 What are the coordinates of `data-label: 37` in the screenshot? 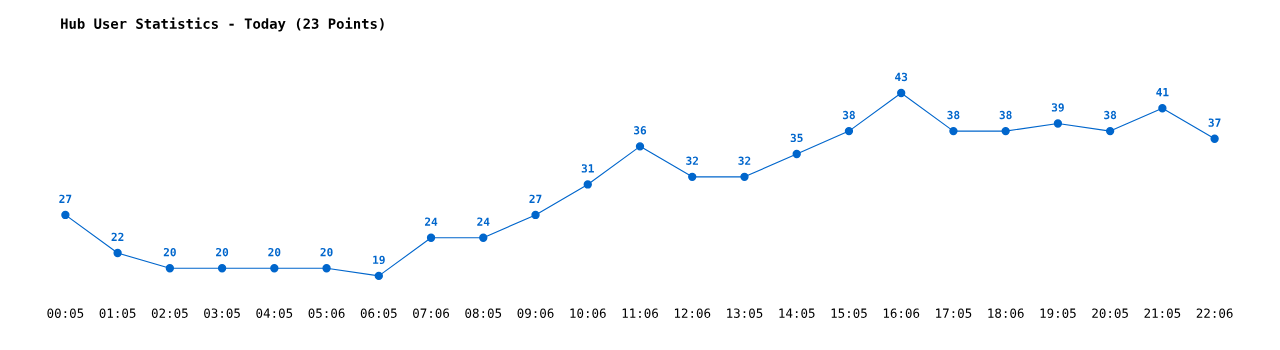 It's located at (1214, 122).